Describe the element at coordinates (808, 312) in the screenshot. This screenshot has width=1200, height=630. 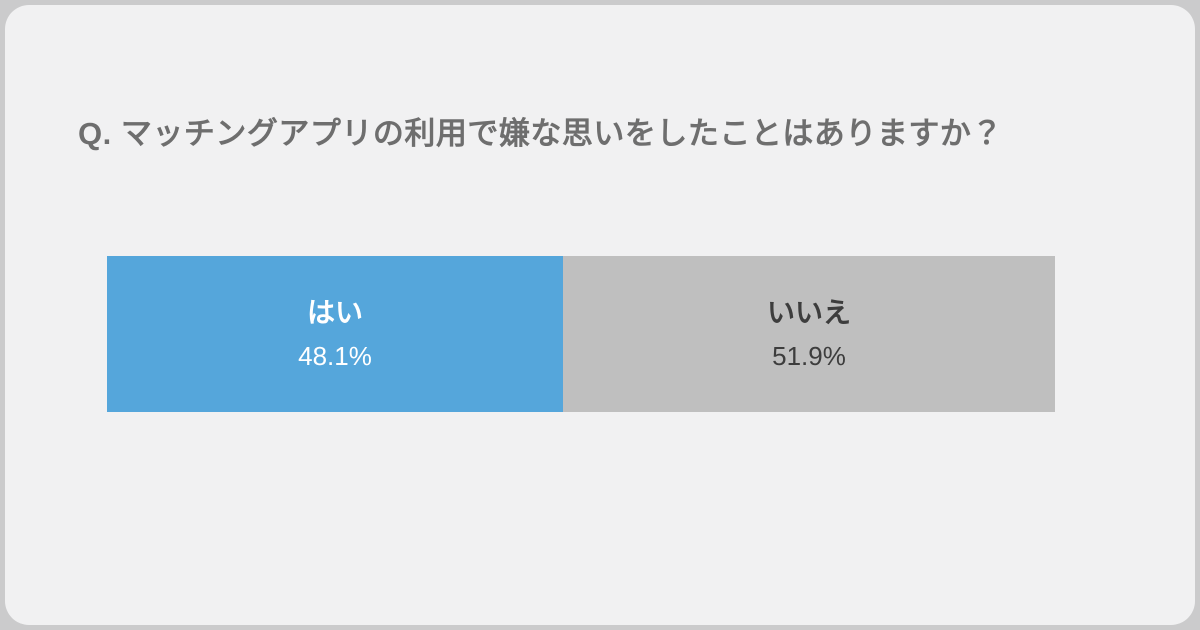
I see `segment-label-no: いいえ` at that location.